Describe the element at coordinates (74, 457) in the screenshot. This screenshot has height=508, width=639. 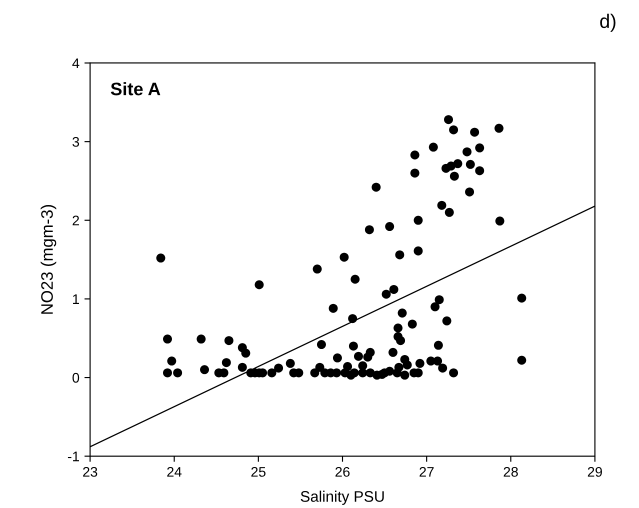
I see `y-tick-label: -1` at that location.